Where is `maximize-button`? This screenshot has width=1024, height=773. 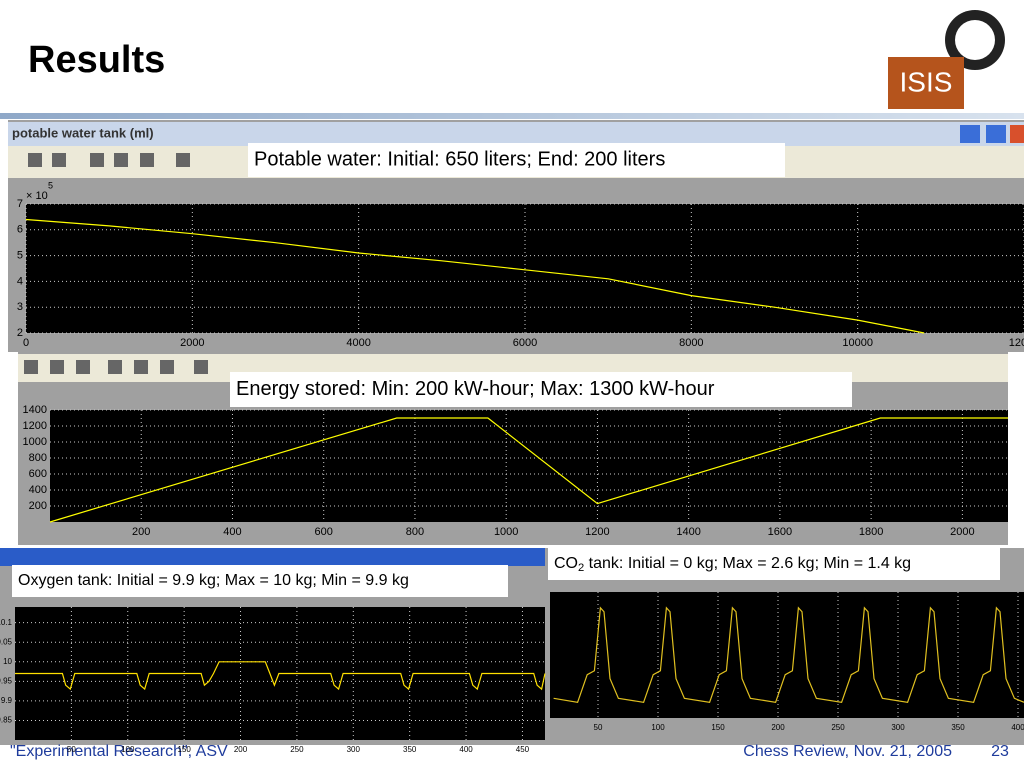 maximize-button is located at coordinates (996, 134).